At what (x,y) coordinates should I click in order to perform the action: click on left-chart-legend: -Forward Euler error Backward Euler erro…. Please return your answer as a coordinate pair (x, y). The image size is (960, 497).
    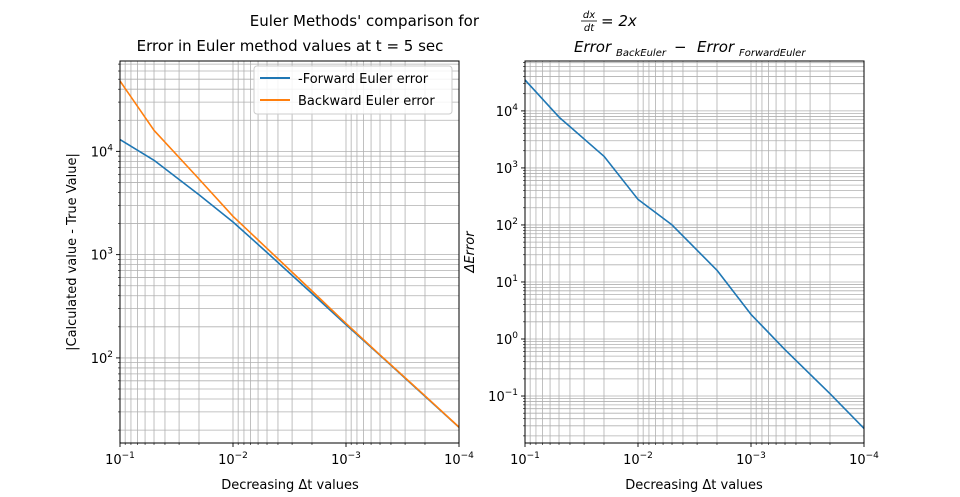
    Looking at the image, I should click on (353, 90).